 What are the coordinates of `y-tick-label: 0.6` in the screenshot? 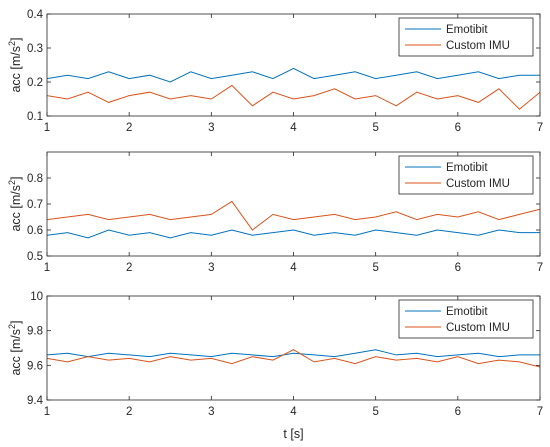 It's located at (35, 231).